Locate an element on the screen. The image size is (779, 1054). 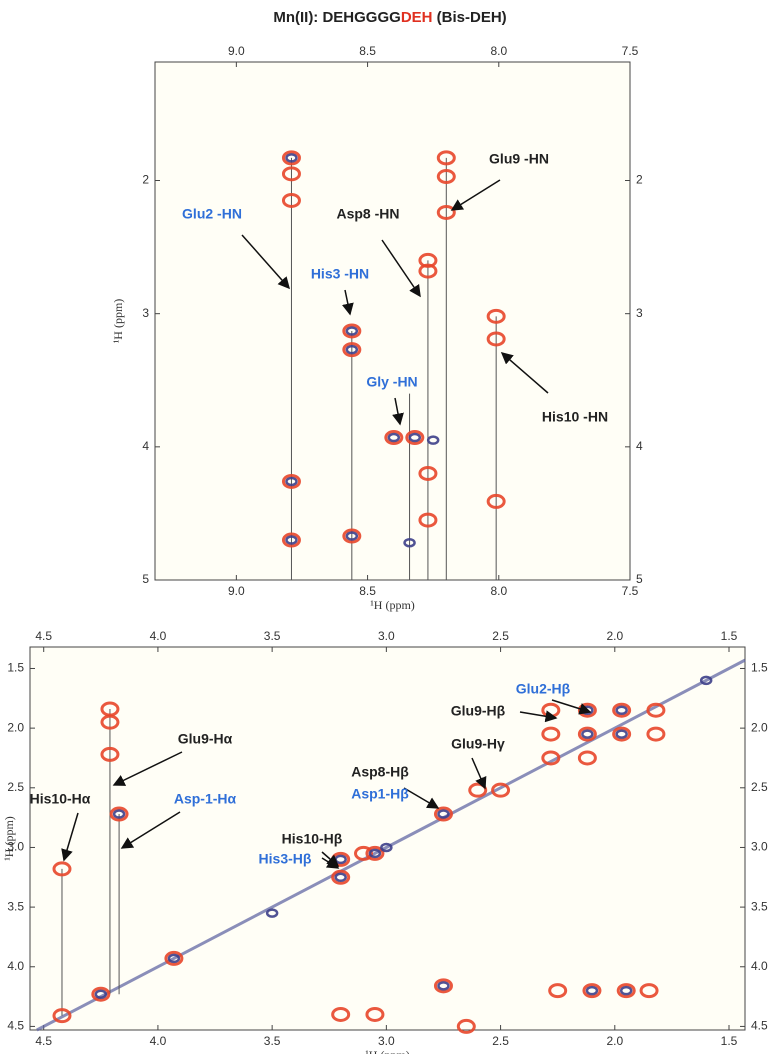
annotation: His10-Hα is located at coordinates (60, 799).